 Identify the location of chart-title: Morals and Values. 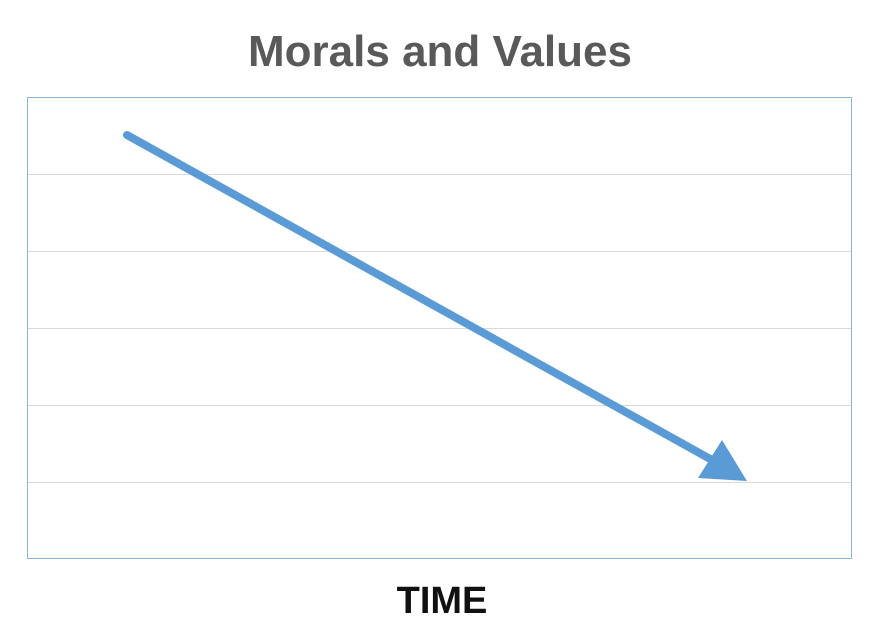
(440, 51).